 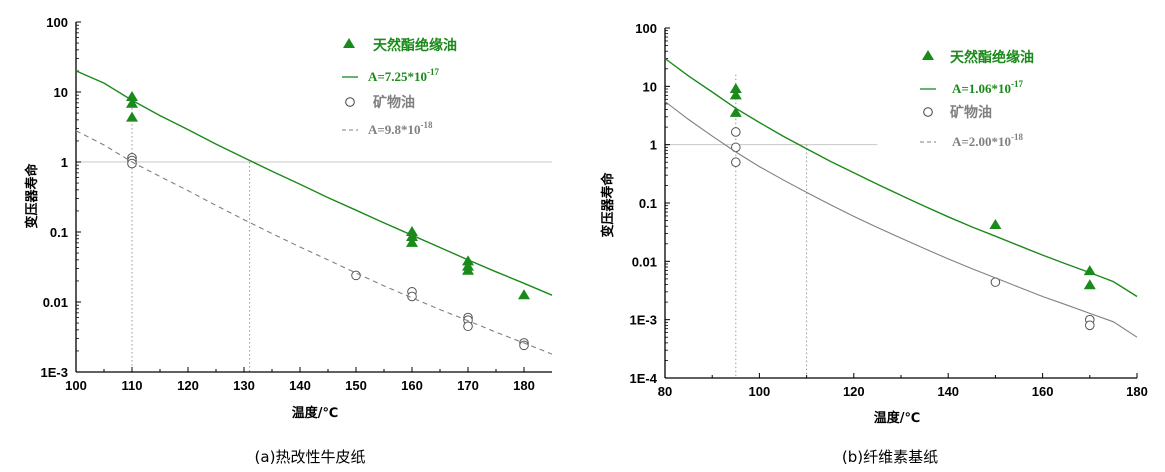 I want to click on x-tick-label-a-7: 170, so click(x=468, y=385).